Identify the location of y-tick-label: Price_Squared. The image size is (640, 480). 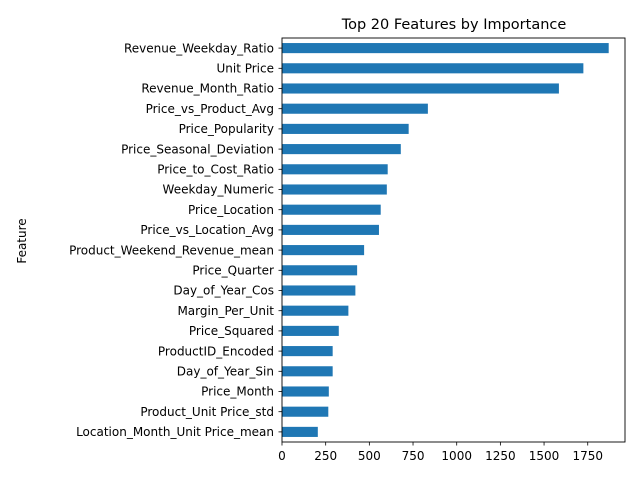
(231, 331).